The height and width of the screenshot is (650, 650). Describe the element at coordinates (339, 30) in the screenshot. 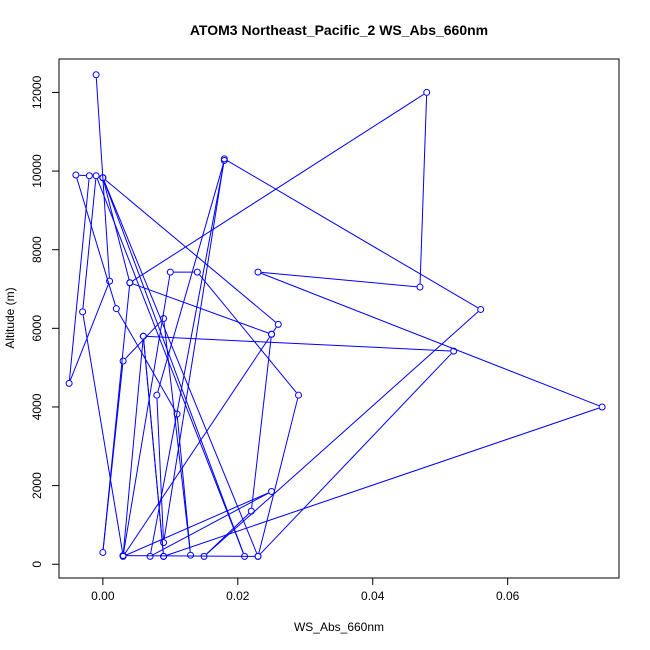

I see `chart-title: ATOM3 Northeast_Pacific_2 WS_Abs_660nm` at that location.